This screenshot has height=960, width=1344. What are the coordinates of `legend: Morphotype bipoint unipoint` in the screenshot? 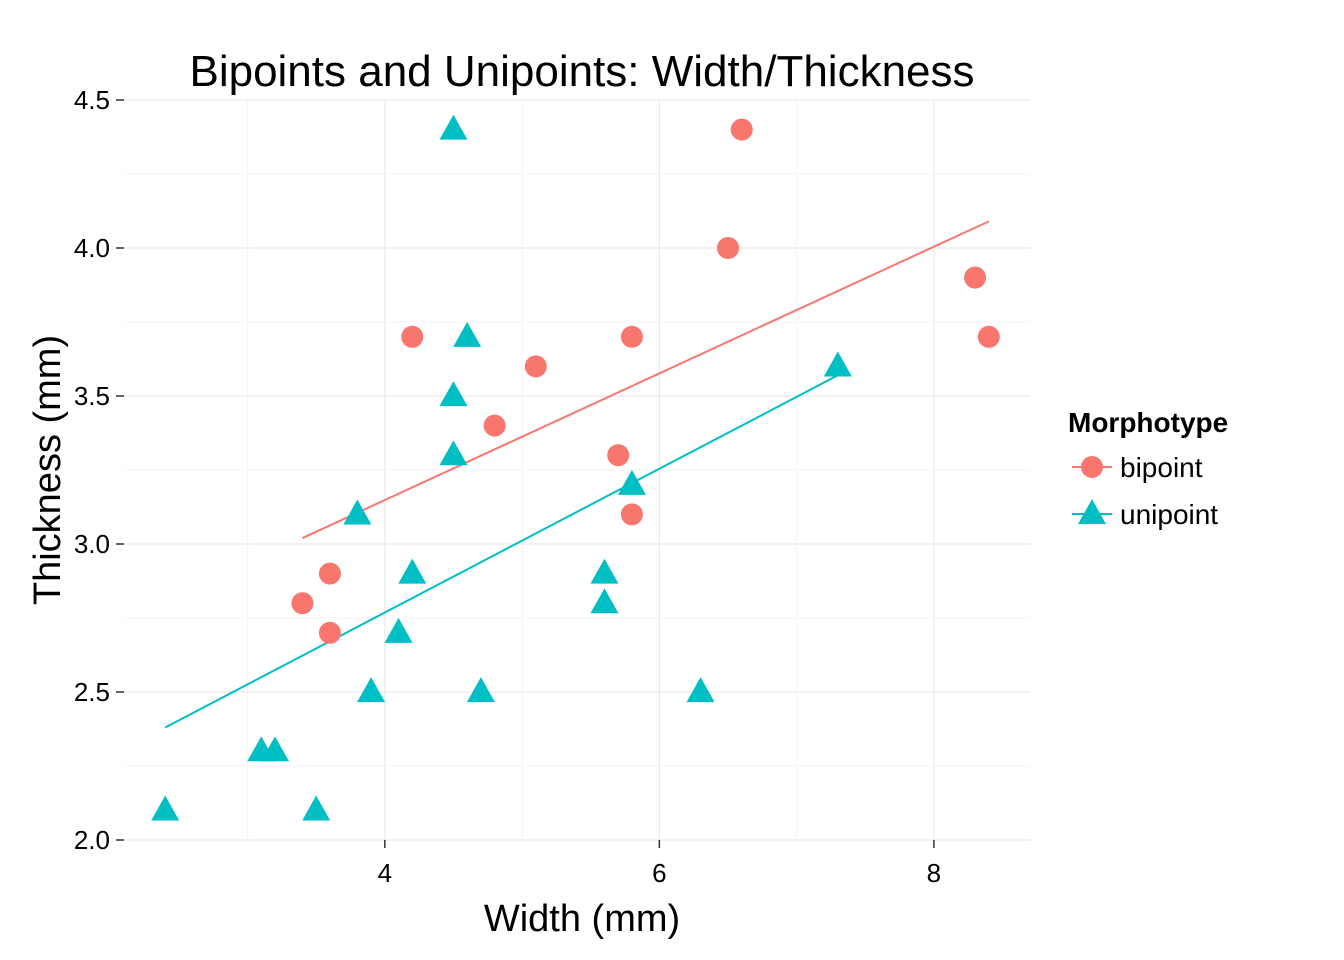 It's located at (1148, 468).